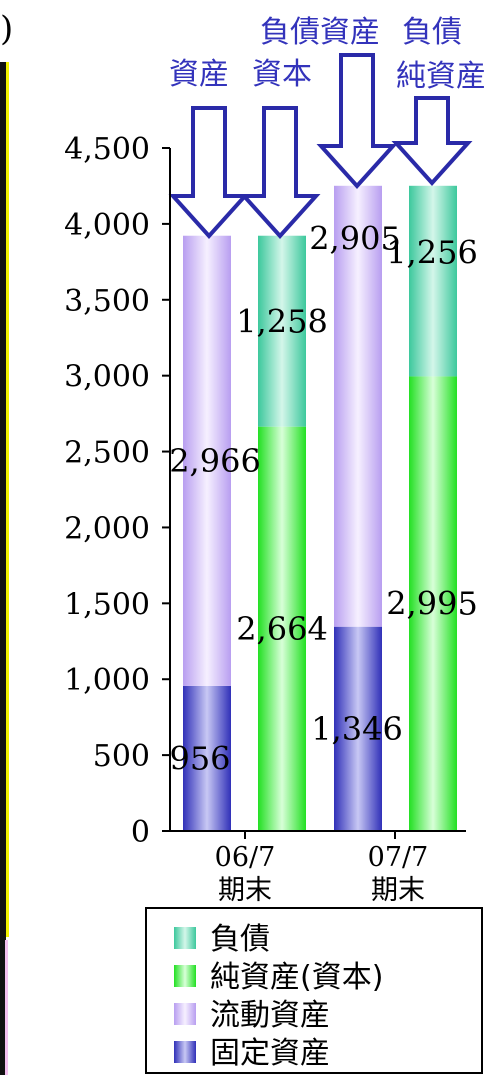 The width and height of the screenshot is (488, 1075). Describe the element at coordinates (107, 528) in the screenshot. I see `y-tick-label: 2,000` at that location.